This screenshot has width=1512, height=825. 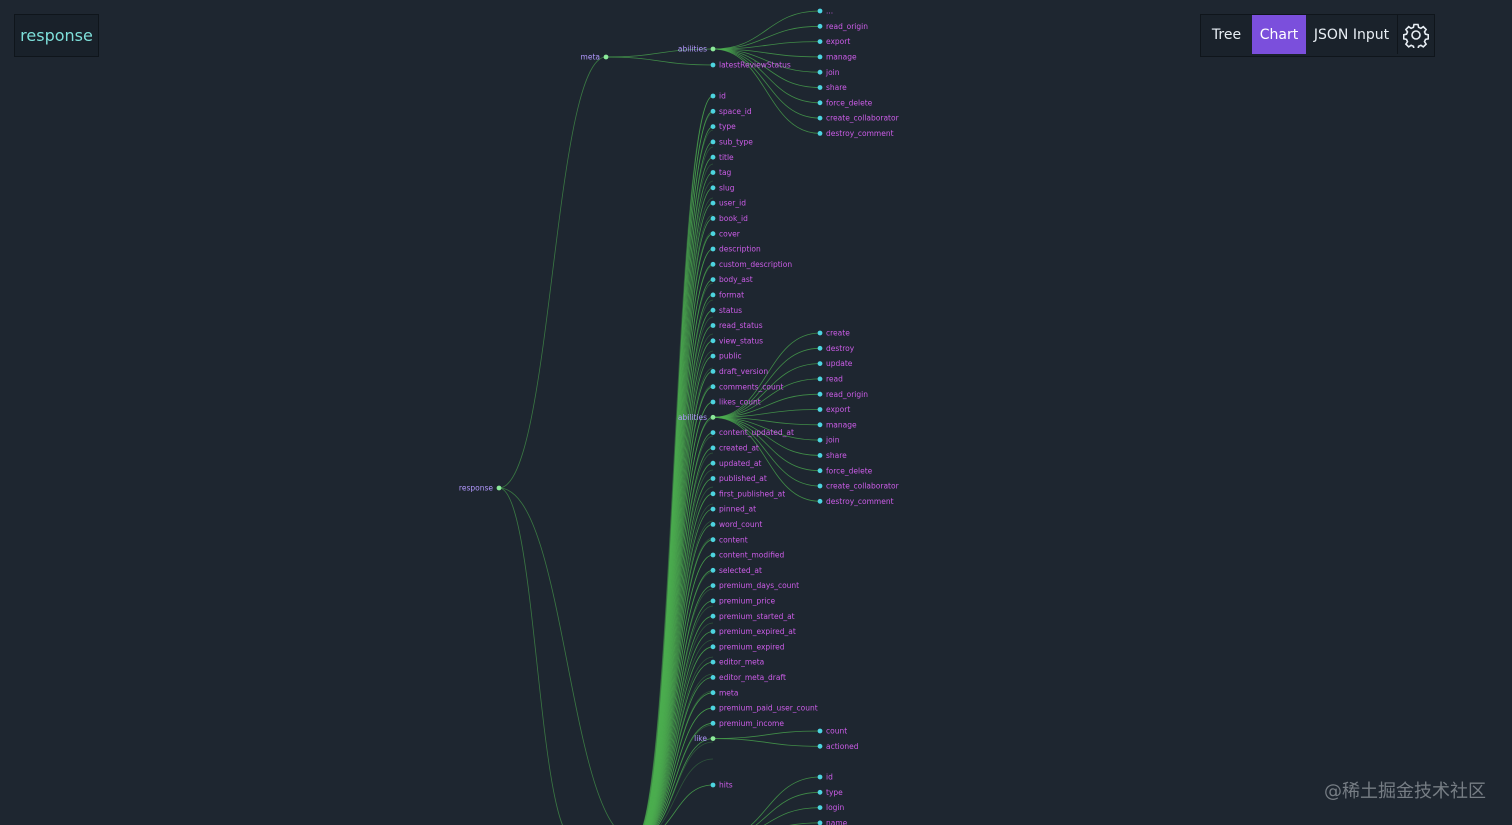 What do you see at coordinates (606, 57) in the screenshot?
I see `meta-node-dot` at bounding box center [606, 57].